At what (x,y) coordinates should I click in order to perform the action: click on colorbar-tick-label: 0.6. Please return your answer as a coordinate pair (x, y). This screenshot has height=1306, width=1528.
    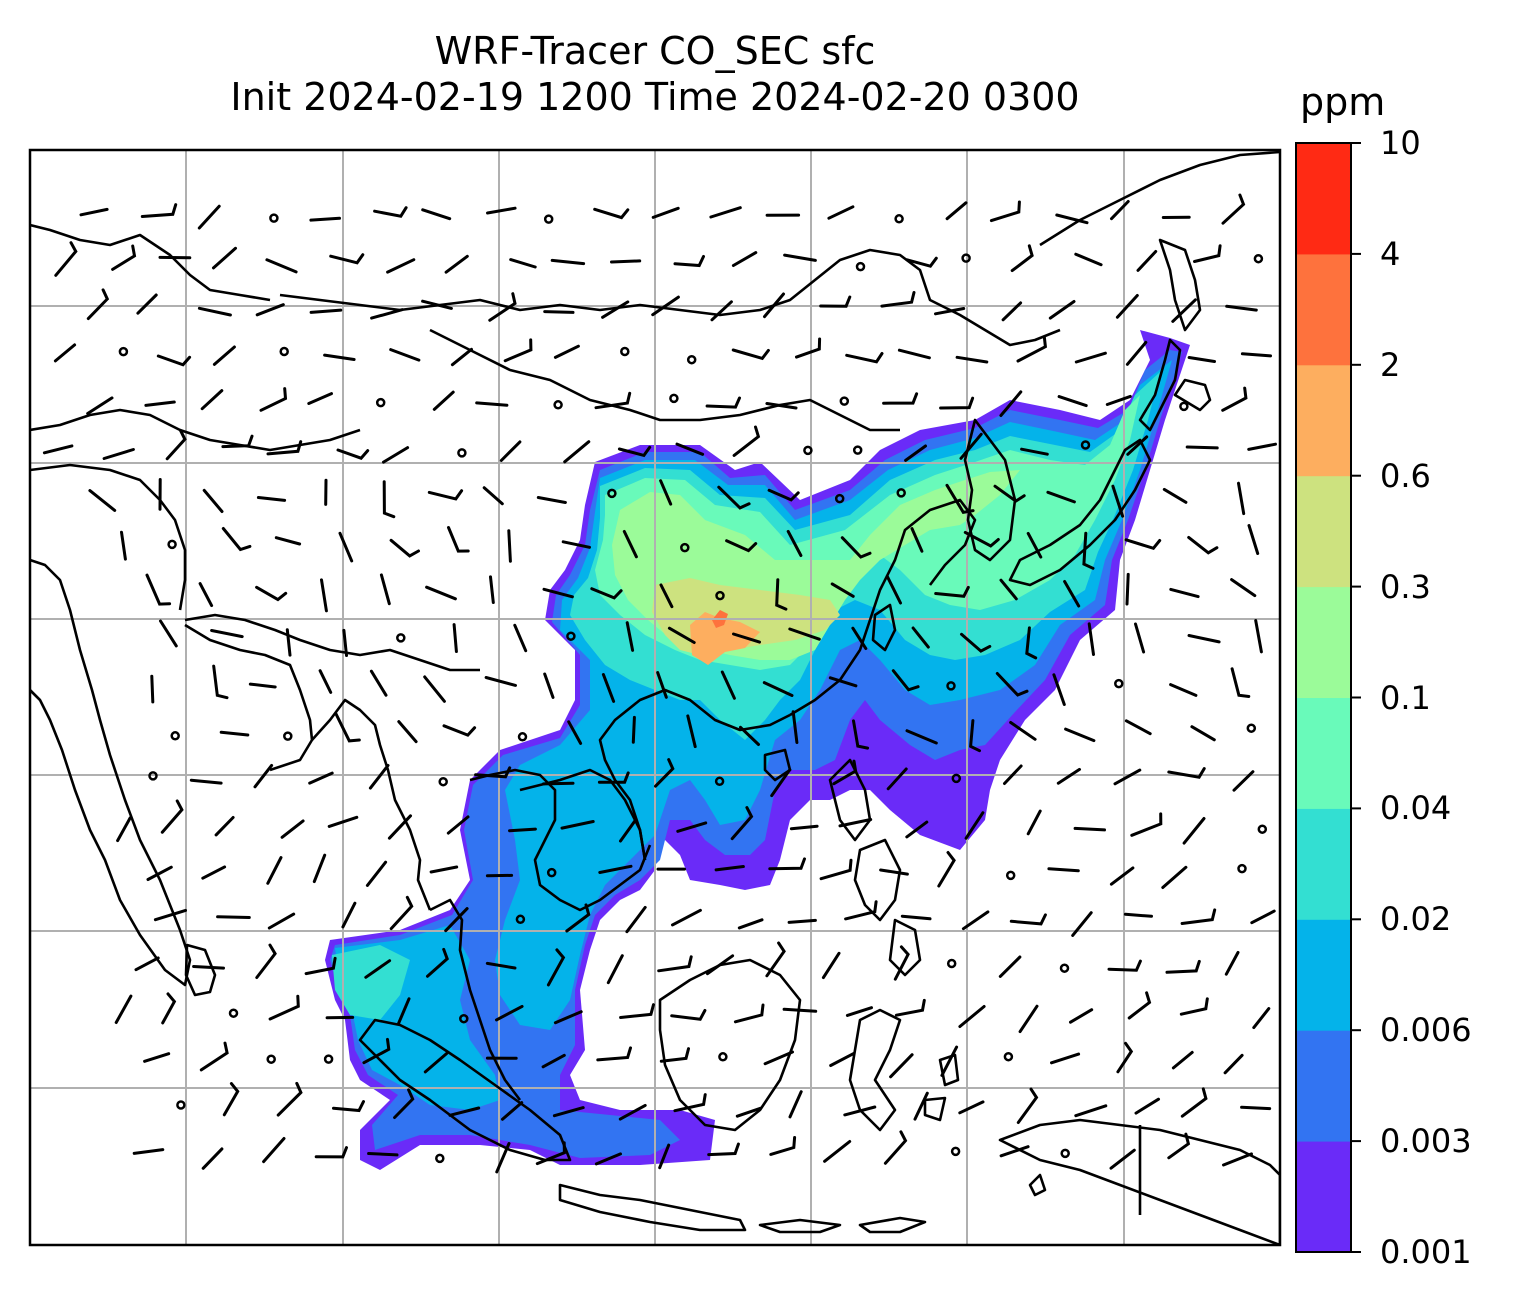
    Looking at the image, I should click on (1405, 475).